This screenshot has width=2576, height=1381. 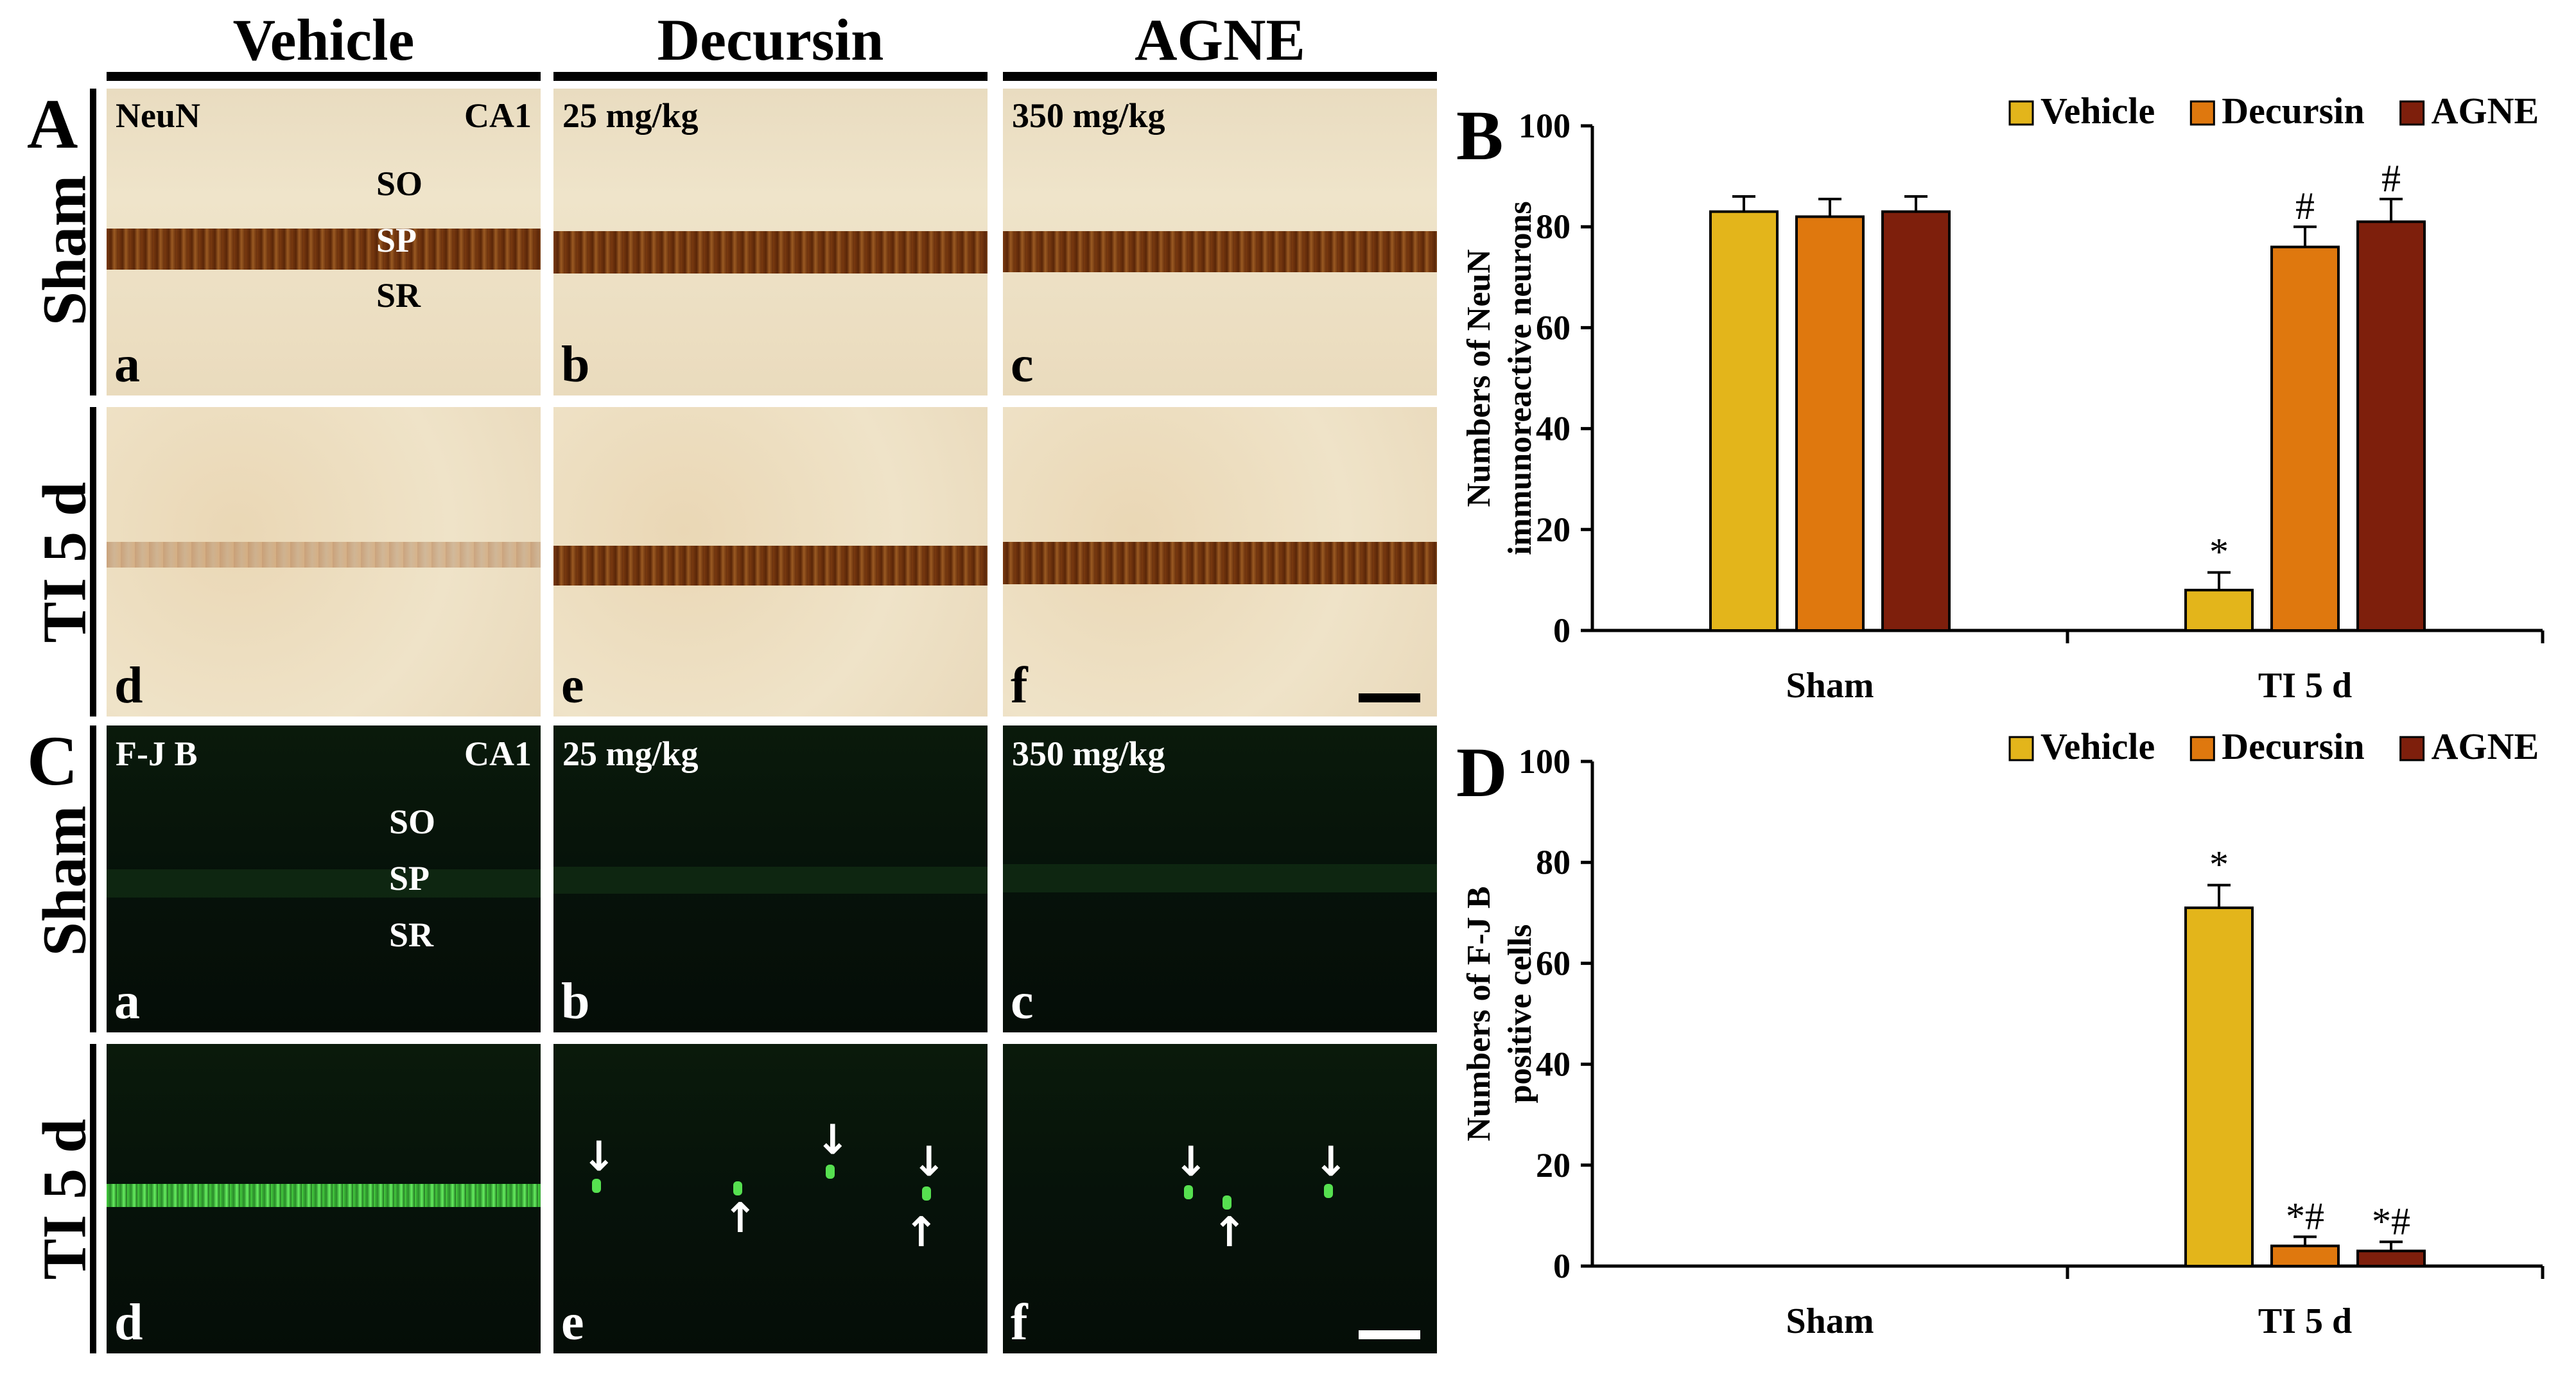 I want to click on sublabel-e: e, so click(x=572, y=1322).